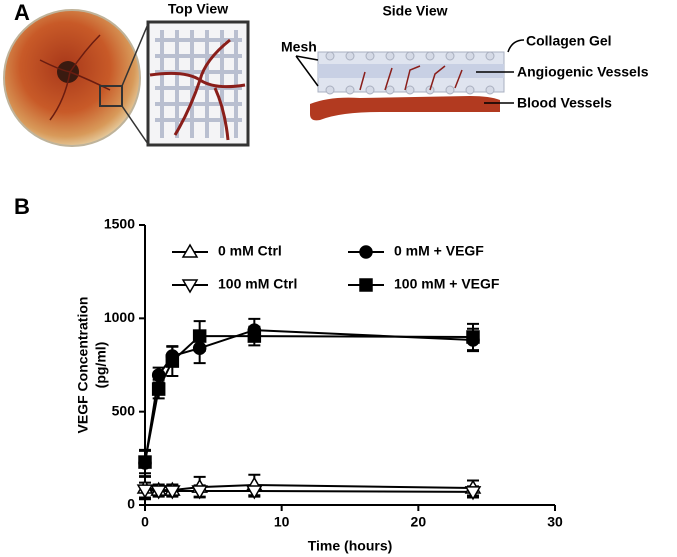  Describe the element at coordinates (198, 83) in the screenshot. I see `top-view` at that location.